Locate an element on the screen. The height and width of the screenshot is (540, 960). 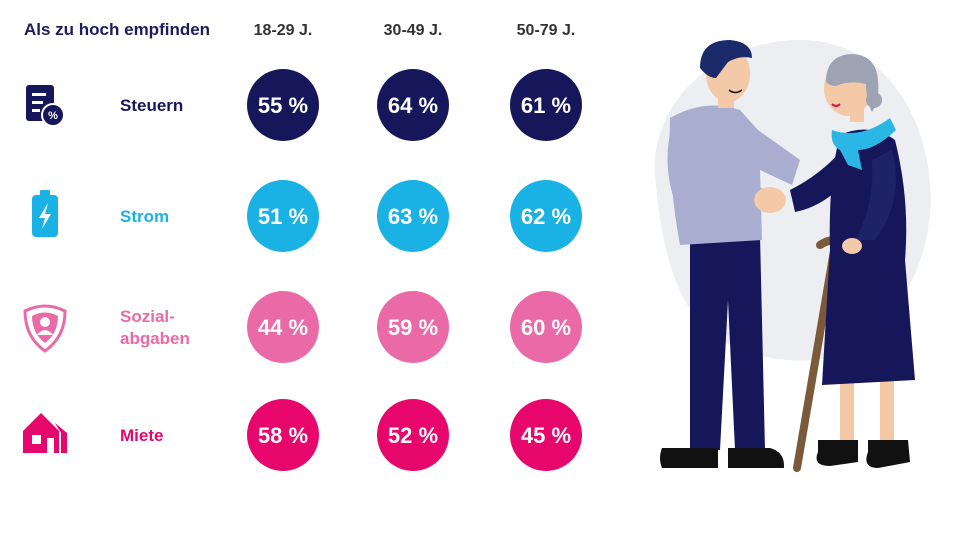
row-label: Sozial- is located at coordinates (147, 316).